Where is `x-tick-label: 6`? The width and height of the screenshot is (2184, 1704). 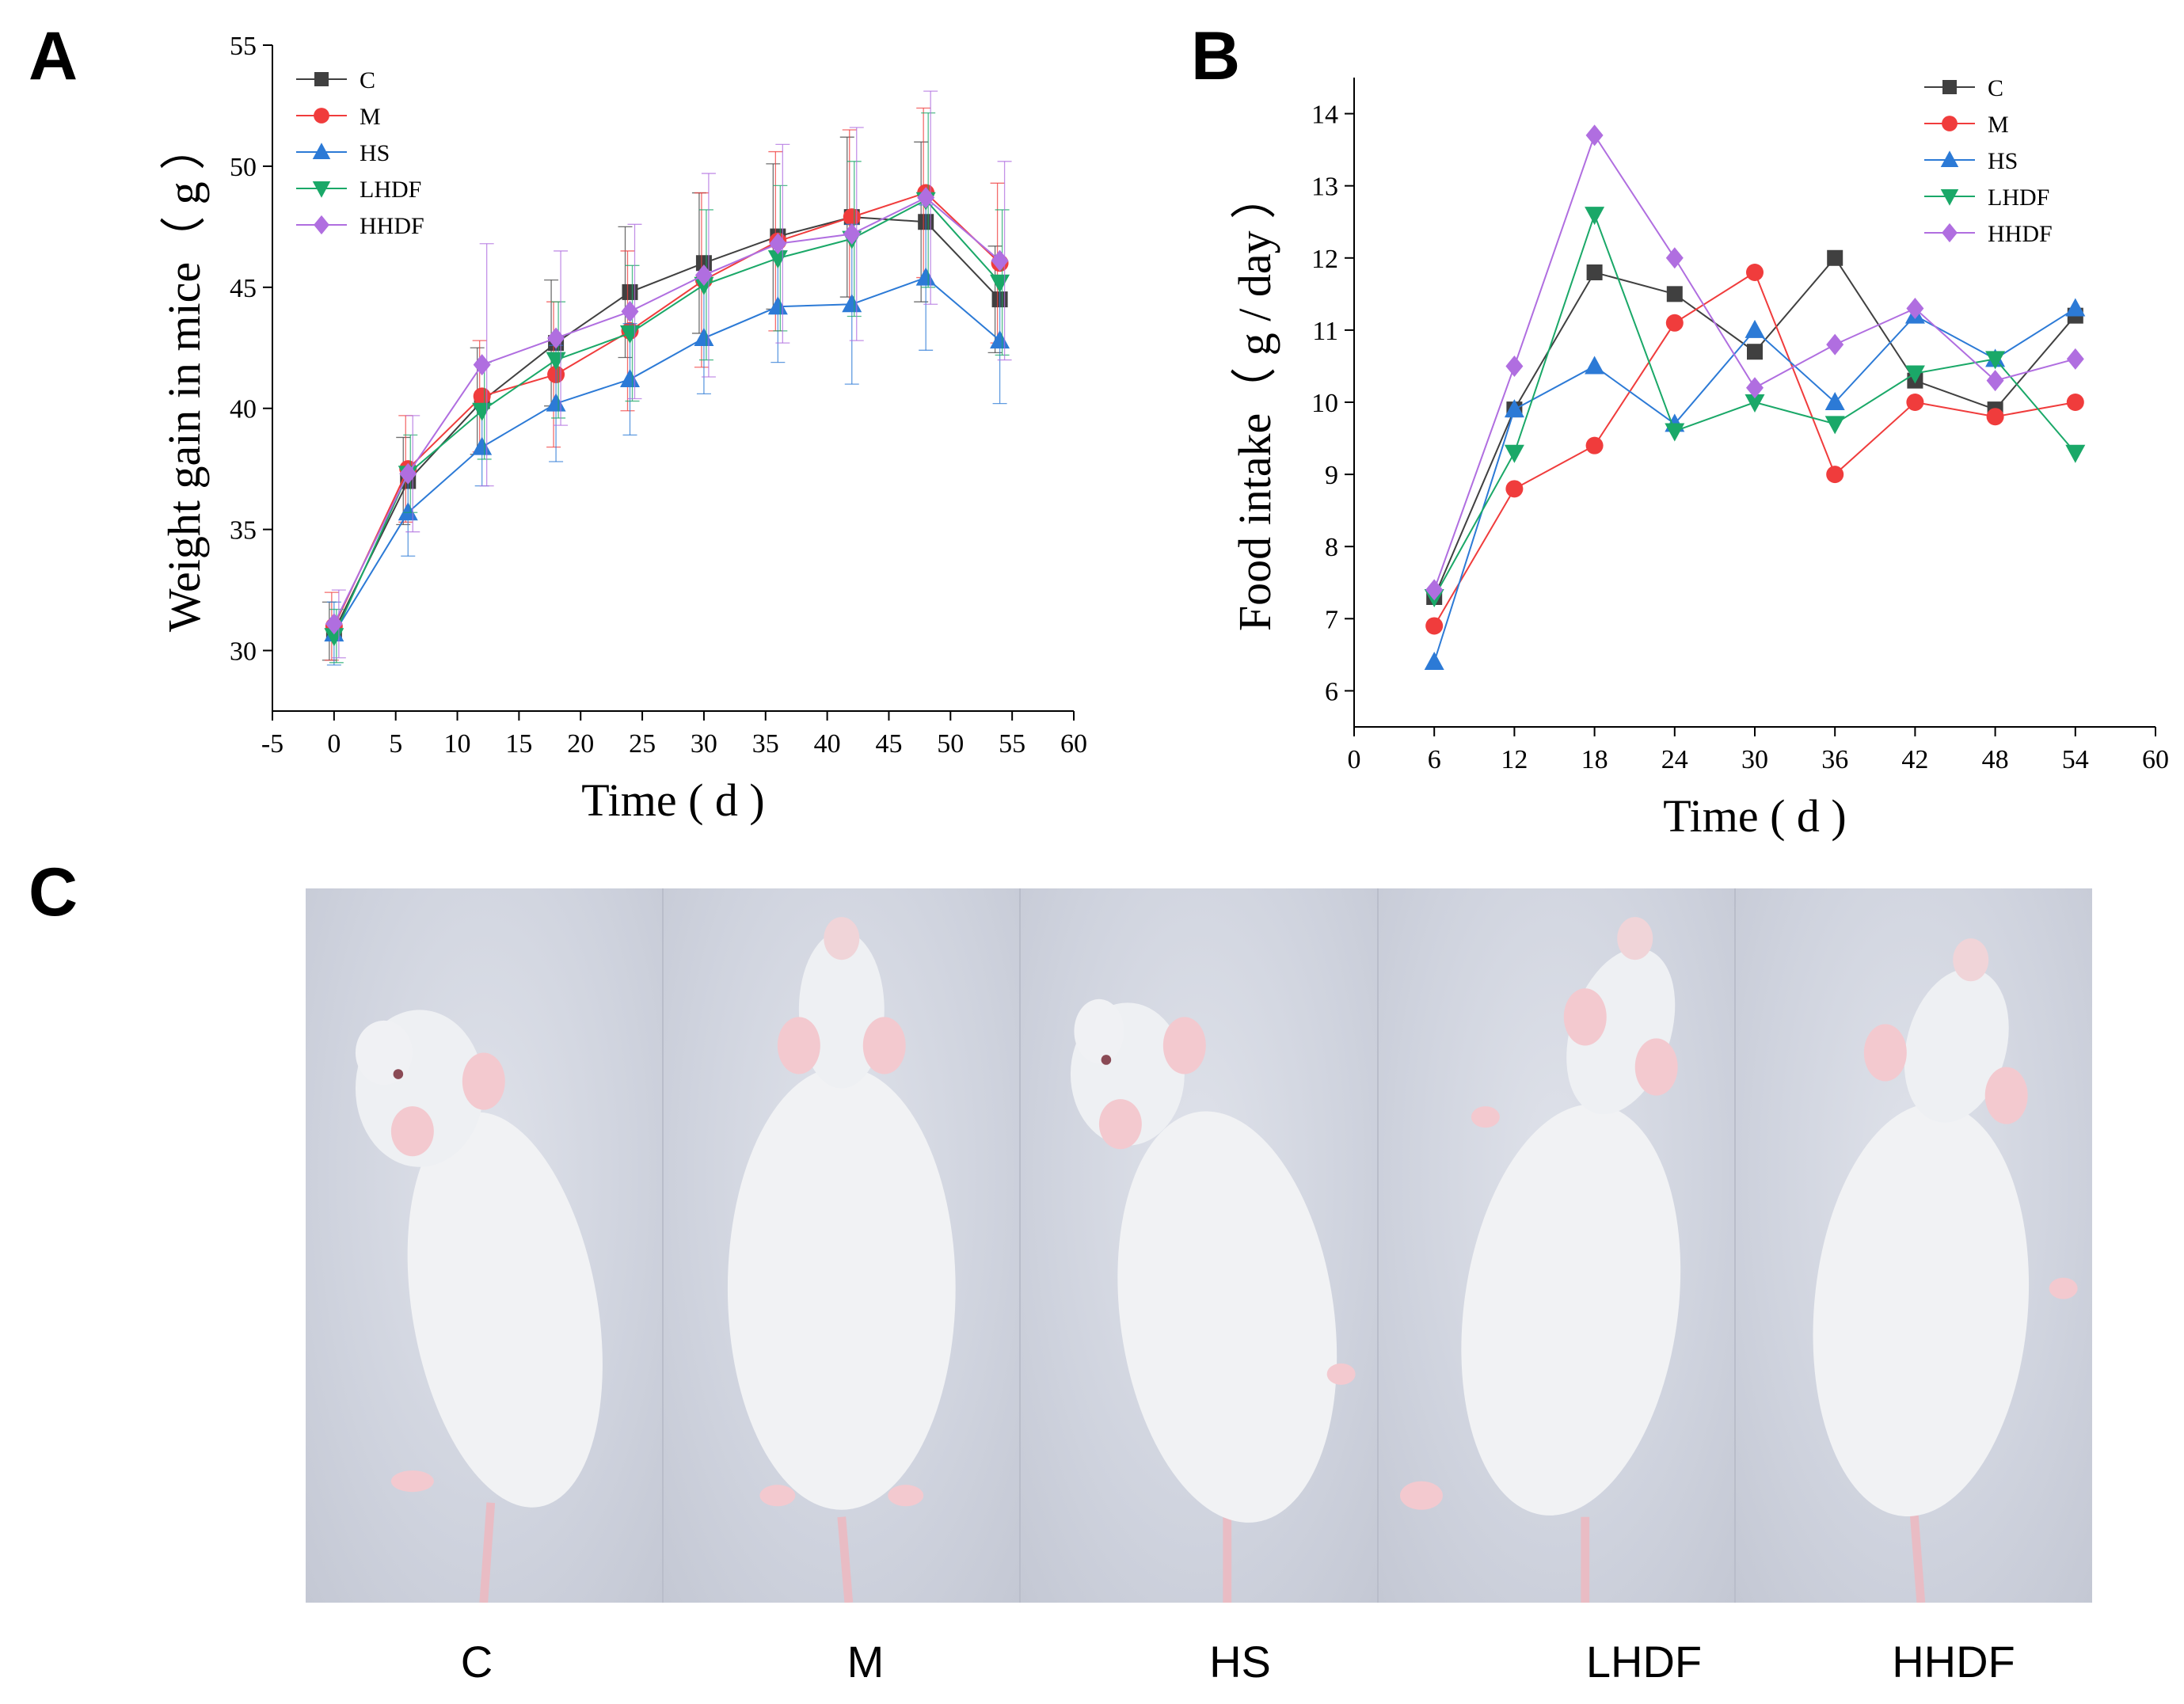
x-tick-label: 6 is located at coordinates (1434, 759).